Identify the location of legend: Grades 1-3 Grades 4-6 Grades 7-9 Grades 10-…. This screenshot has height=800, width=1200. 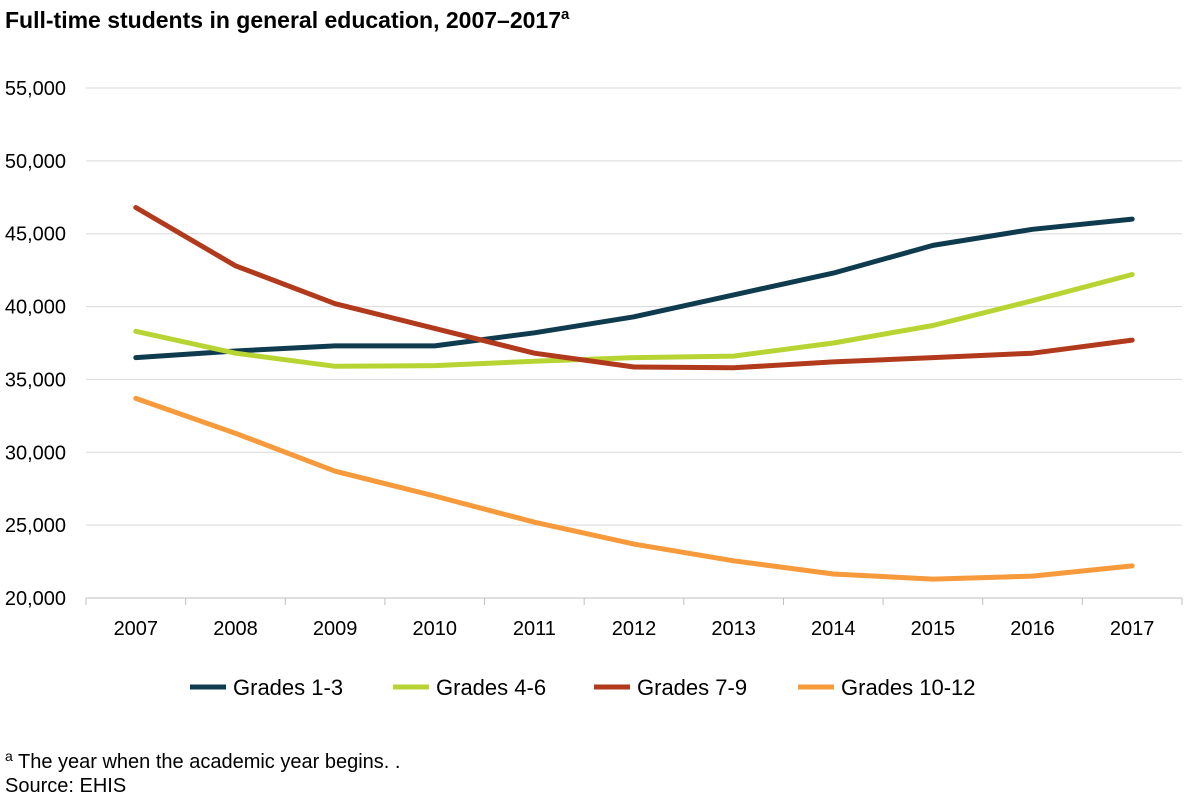
(583, 687).